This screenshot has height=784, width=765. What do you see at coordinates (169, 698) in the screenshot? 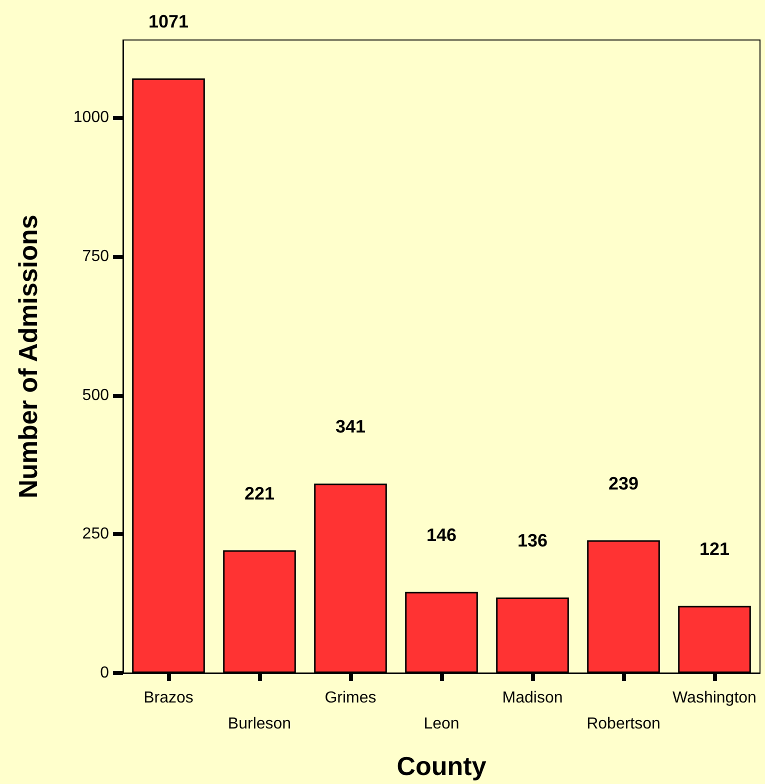
I see `x-tick-label: Brazos` at bounding box center [169, 698].